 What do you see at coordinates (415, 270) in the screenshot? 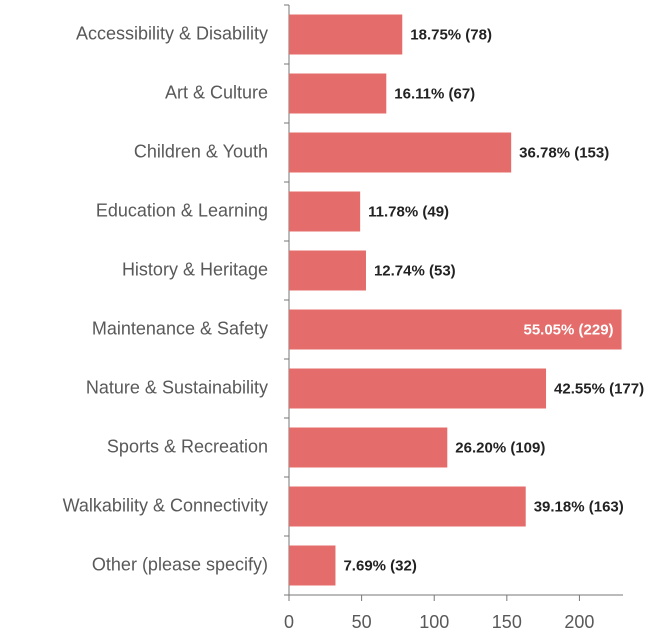
I see `value-label: 12.74% (53)` at bounding box center [415, 270].